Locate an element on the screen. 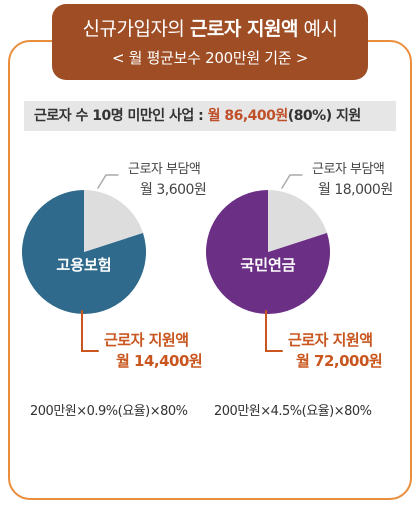 This screenshot has height=508, width=420. pie-center-label-2: 국민연금 is located at coordinates (268, 265).